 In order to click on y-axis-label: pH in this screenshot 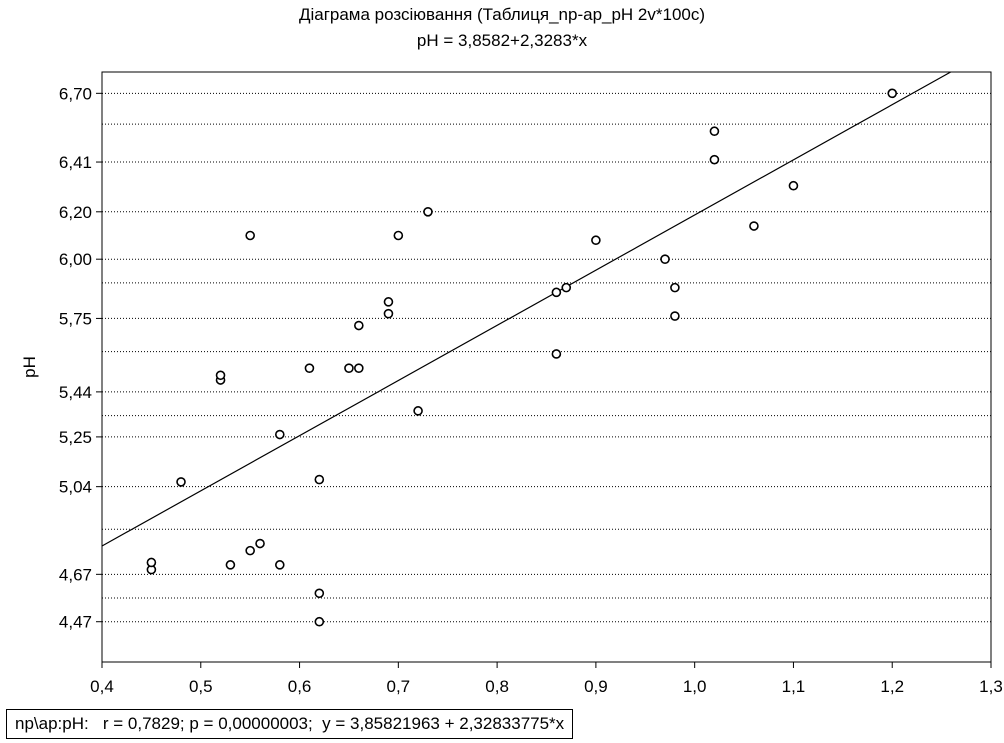, I will do `click(29, 367)`.